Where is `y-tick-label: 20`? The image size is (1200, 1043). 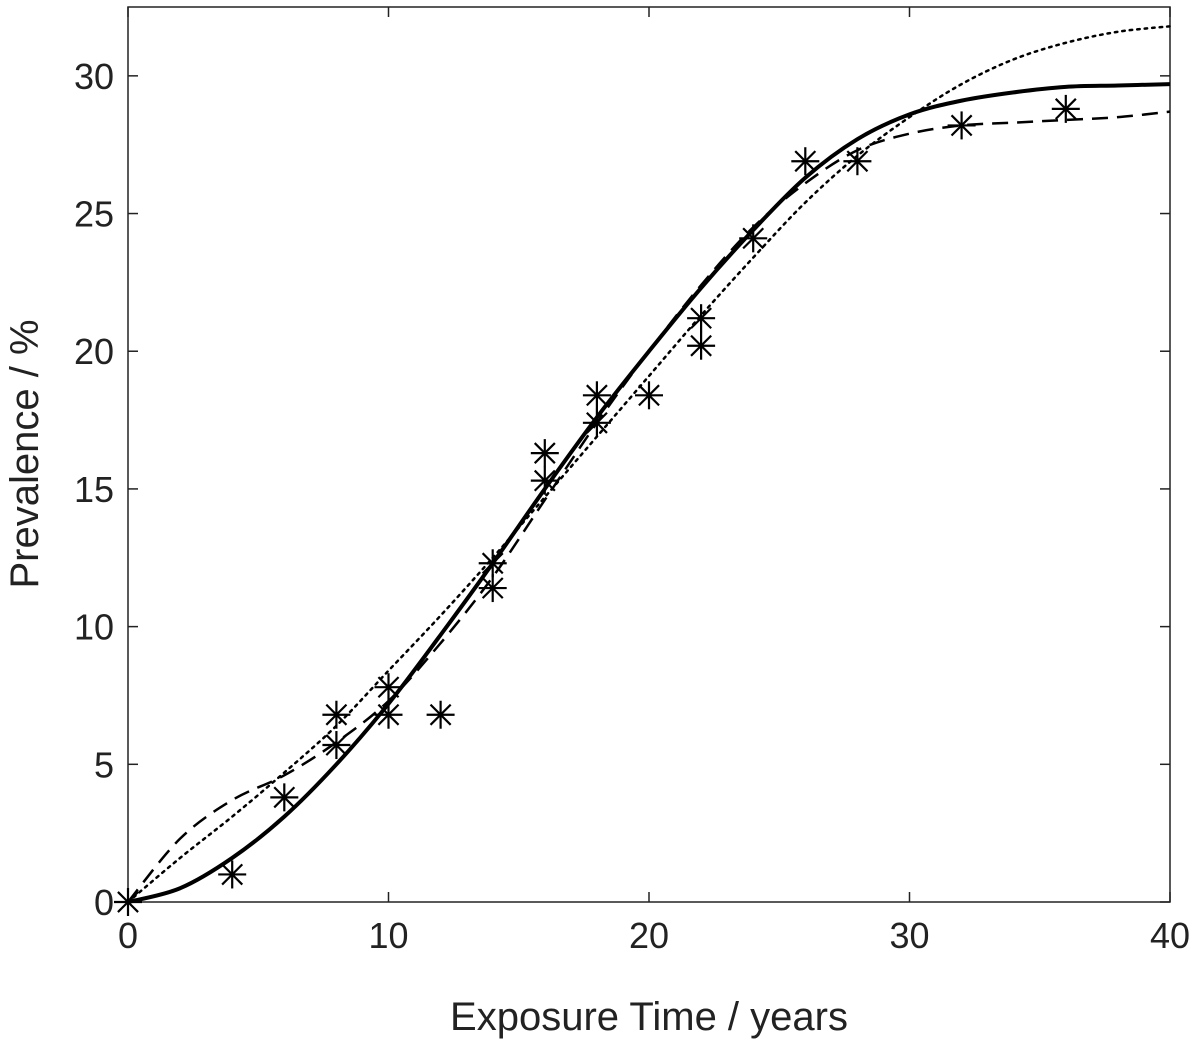
y-tick-label: 20 is located at coordinates (94, 351).